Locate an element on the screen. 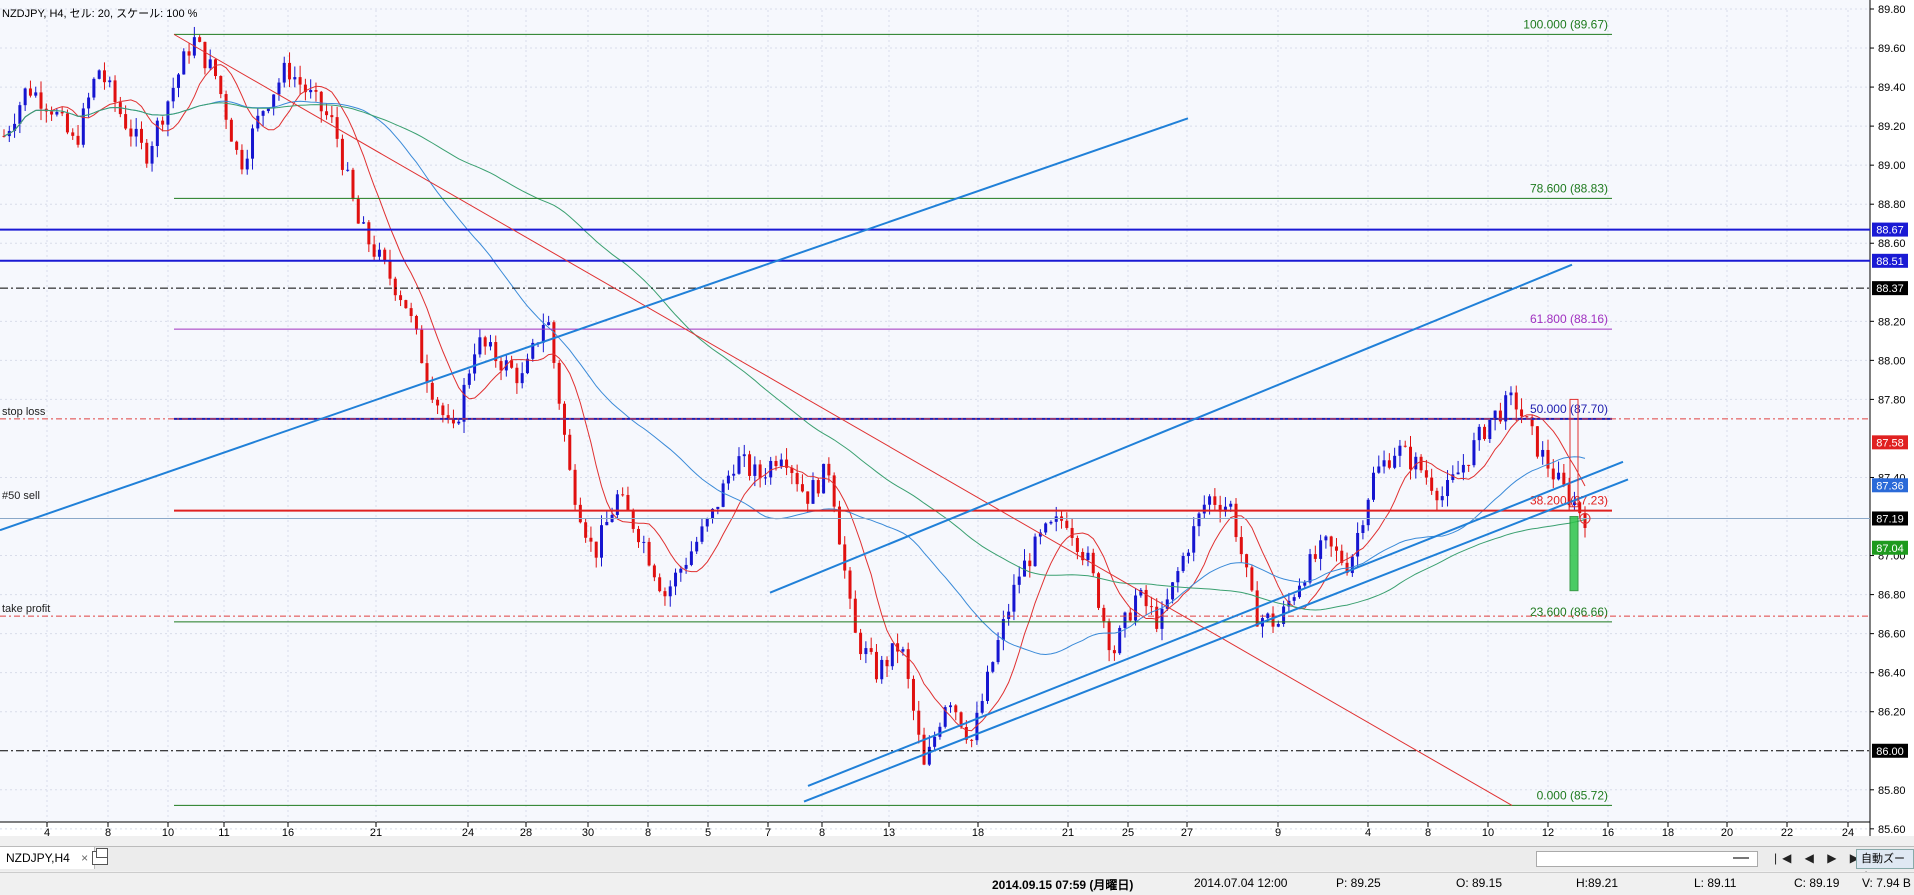 This screenshot has height=895, width=1914. time-axis-label: 9 is located at coordinates (1278, 831).